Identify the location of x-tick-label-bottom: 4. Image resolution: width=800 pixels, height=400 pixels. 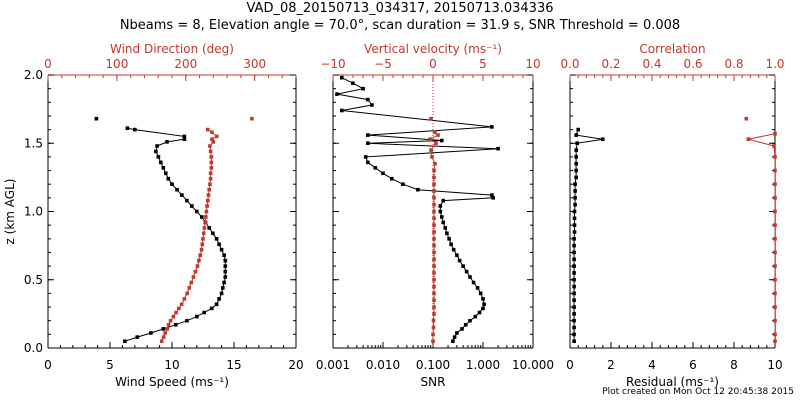
(652, 365).